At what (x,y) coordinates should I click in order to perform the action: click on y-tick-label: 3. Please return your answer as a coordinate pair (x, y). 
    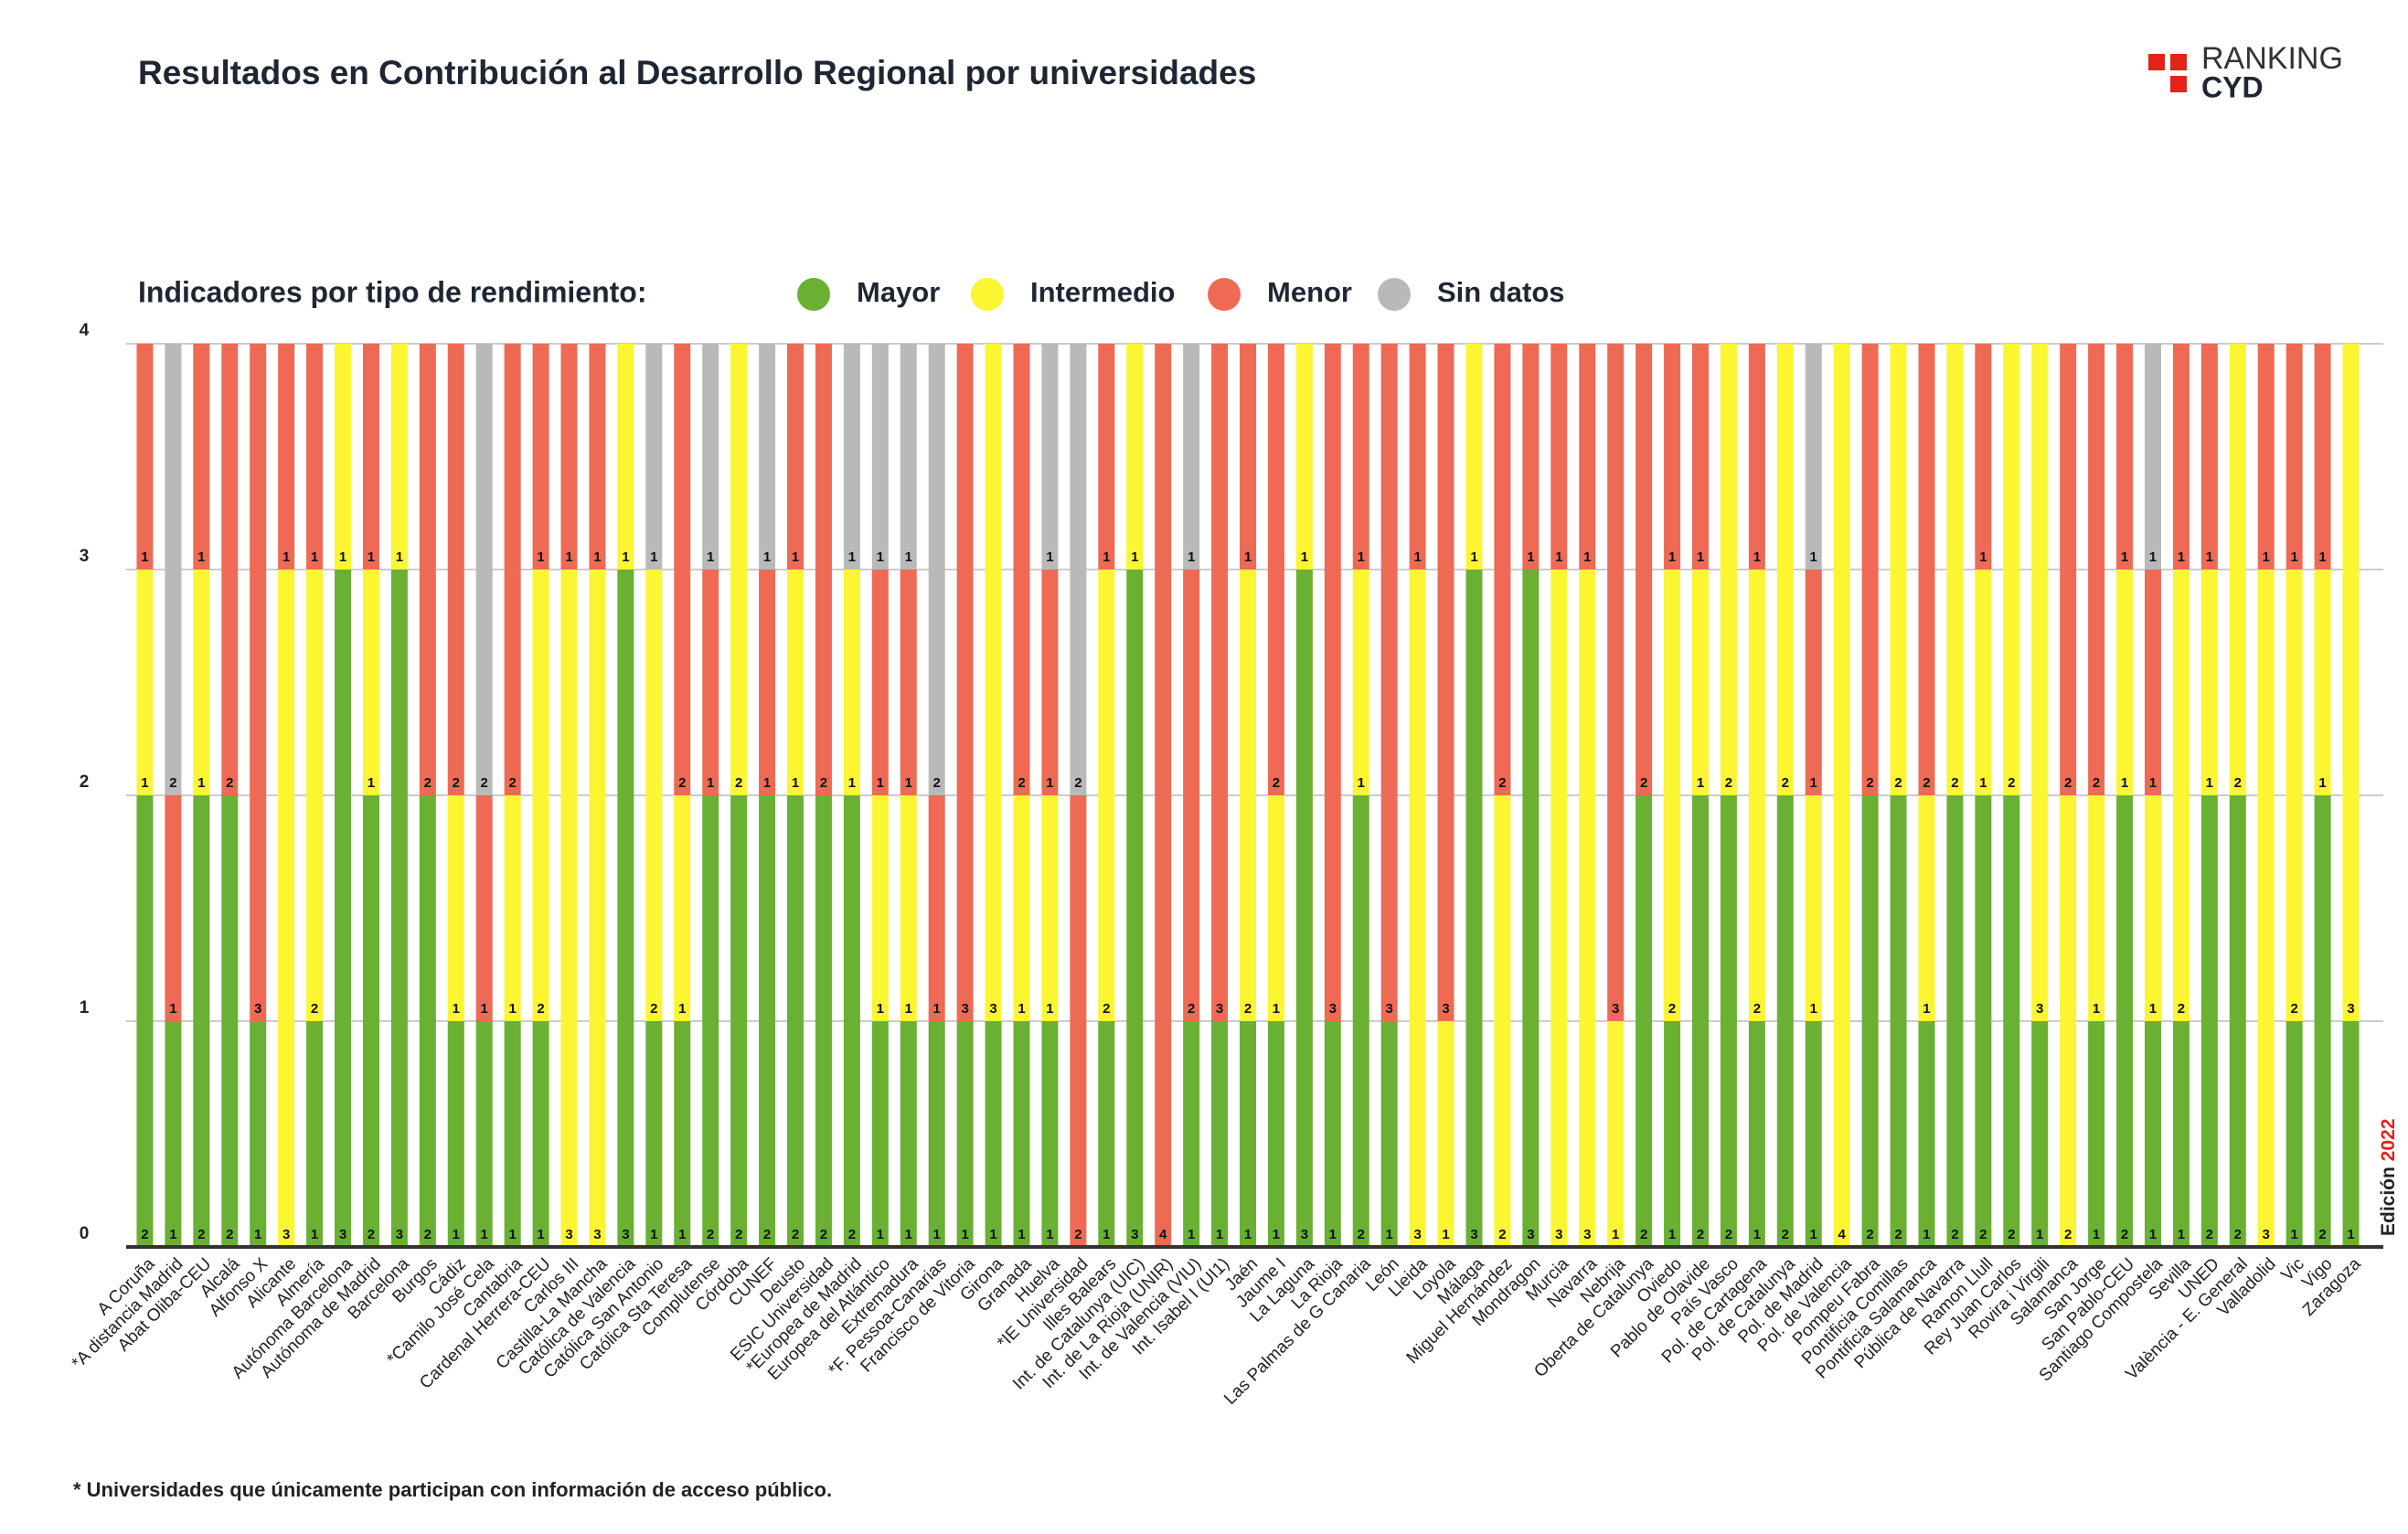
    Looking at the image, I should click on (85, 556).